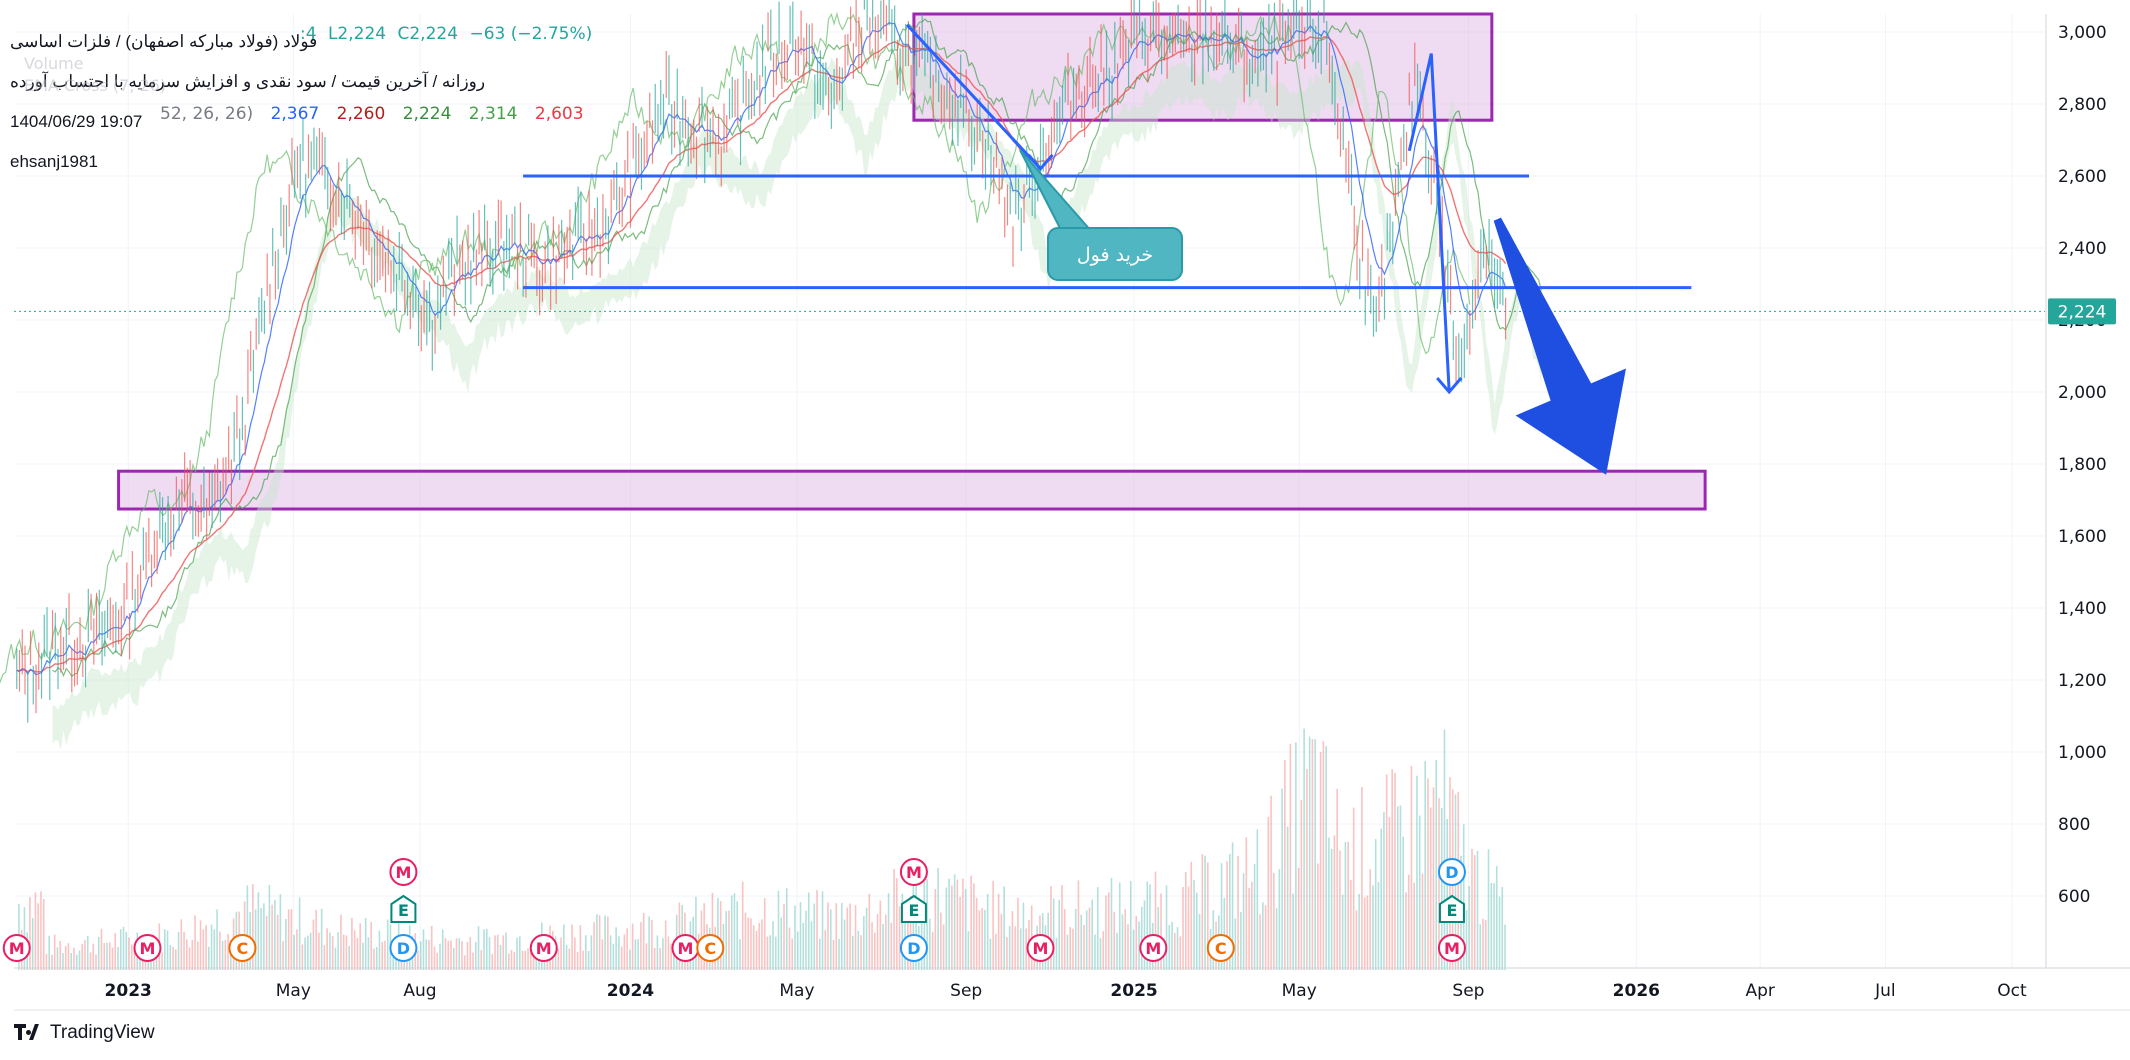  I want to click on y-tick-label: 2,800, so click(2082, 105).